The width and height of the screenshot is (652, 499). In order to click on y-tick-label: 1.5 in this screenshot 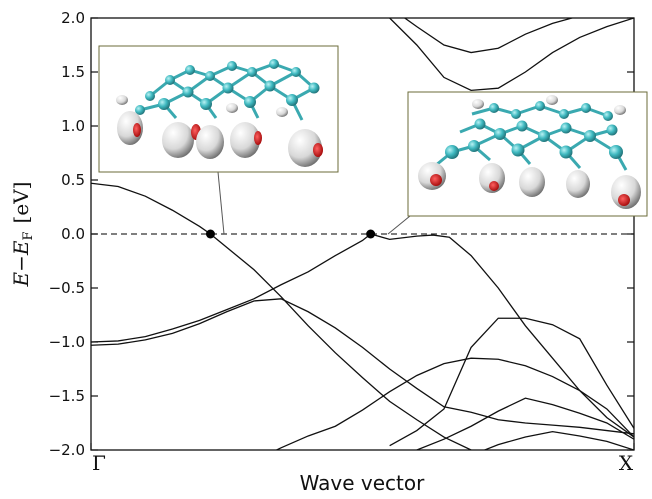, I will do `click(73, 72)`.